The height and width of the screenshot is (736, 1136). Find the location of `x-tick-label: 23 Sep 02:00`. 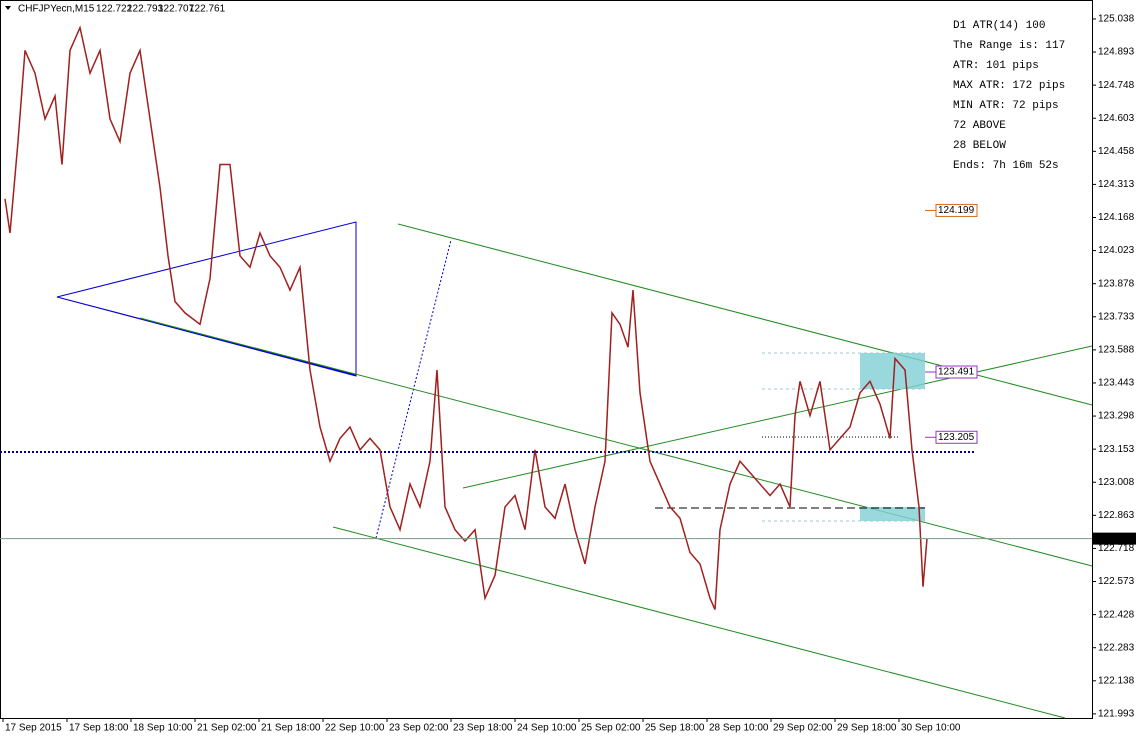

x-tick-label: 23 Sep 02:00 is located at coordinates (419, 728).